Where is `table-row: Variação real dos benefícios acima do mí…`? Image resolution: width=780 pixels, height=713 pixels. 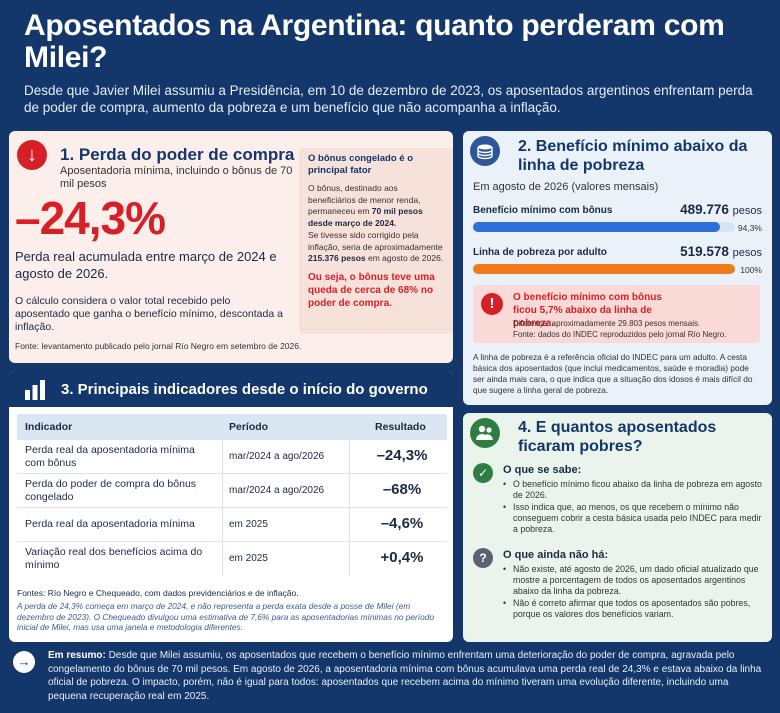 table-row: Variação real dos benefícios acima do mí… is located at coordinates (232, 559).